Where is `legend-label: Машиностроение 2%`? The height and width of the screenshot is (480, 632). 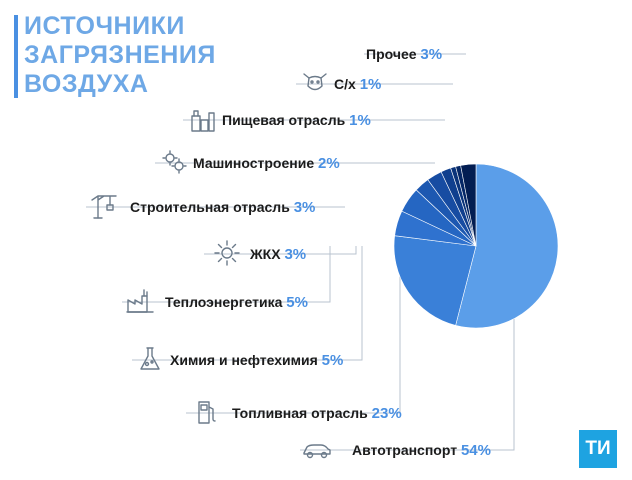
legend-label: Машиностроение 2% is located at coordinates (266, 163).